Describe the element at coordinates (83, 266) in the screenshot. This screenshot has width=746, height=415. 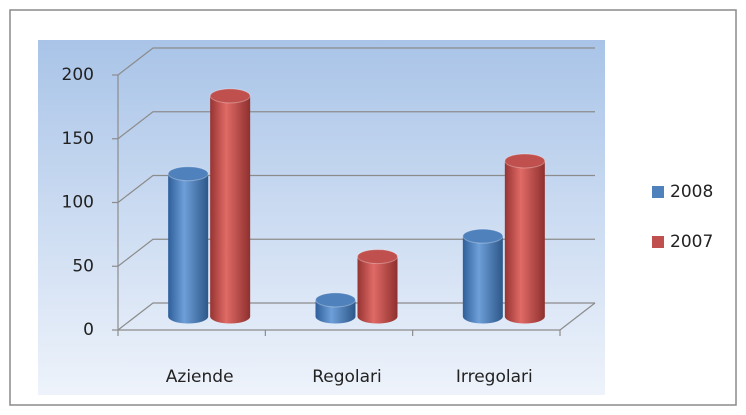
I see `y-tick-label: 50` at that location.